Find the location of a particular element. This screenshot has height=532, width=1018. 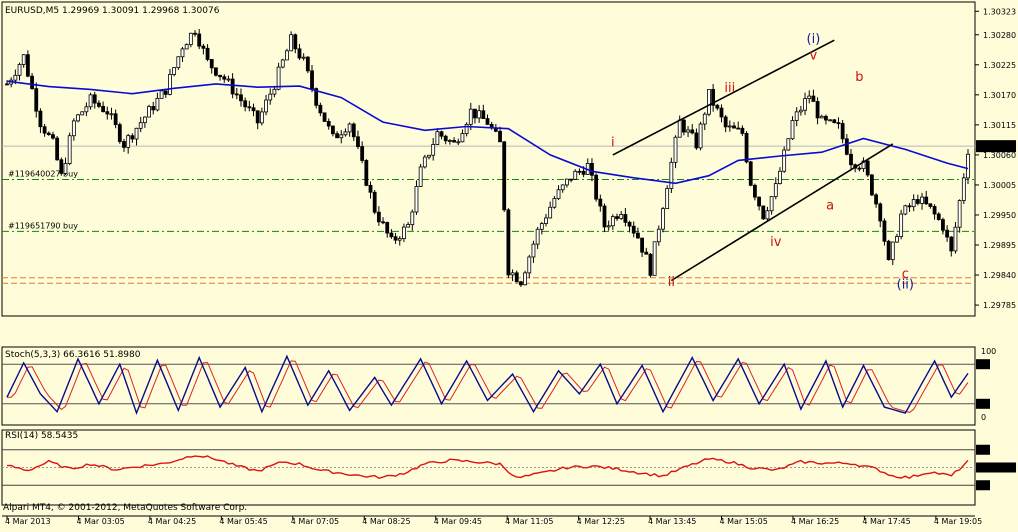

time-axis-label: 4 Mar 13:45 is located at coordinates (672, 521).